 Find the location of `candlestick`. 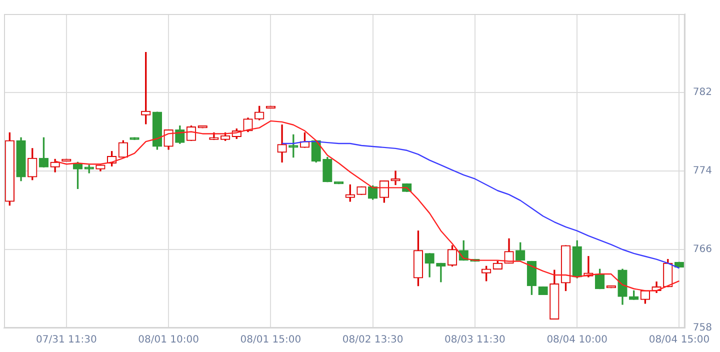

candlestick is located at coordinates (282, 143).